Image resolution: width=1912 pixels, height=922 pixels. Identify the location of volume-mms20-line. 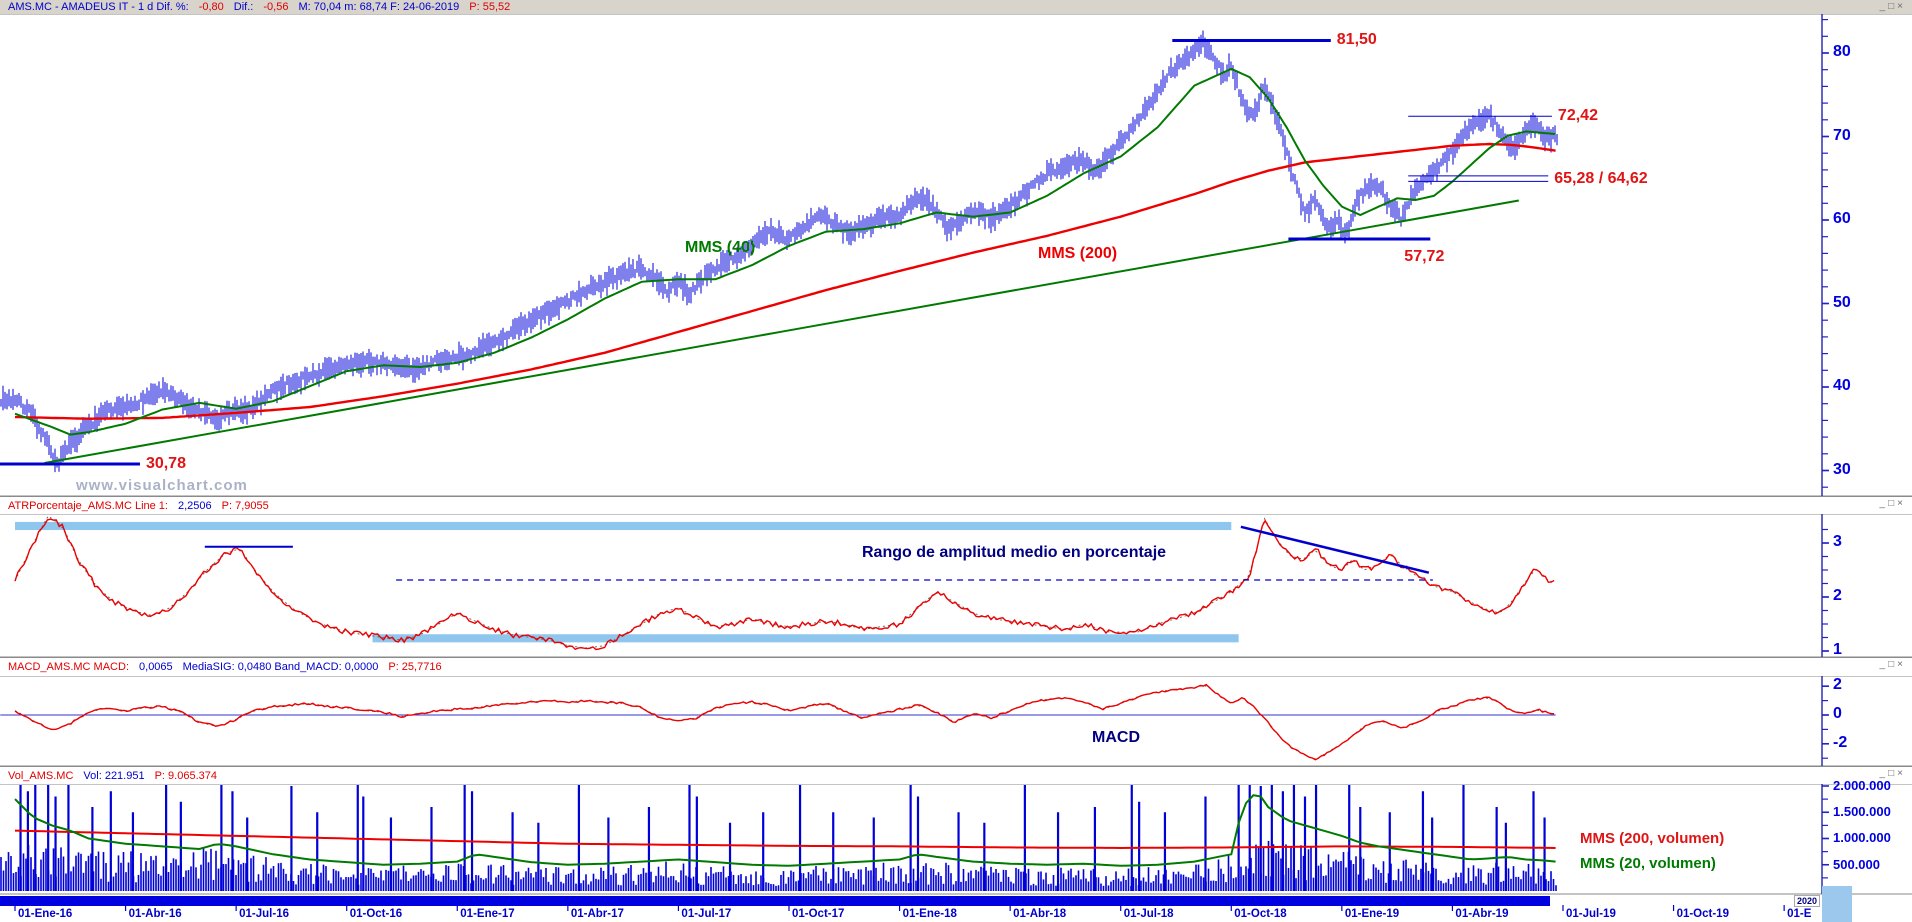
(785, 830).